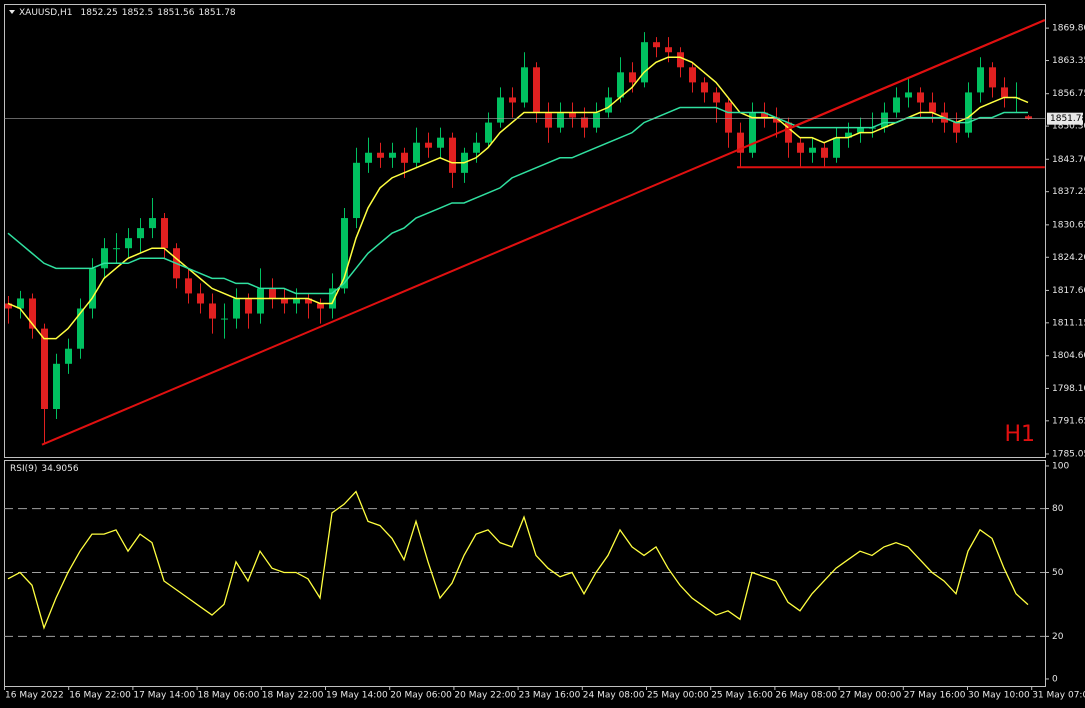 This screenshot has width=1085, height=708. What do you see at coordinates (1068, 127) in the screenshot?
I see `y-tick-label: 1850.30` at bounding box center [1068, 127].